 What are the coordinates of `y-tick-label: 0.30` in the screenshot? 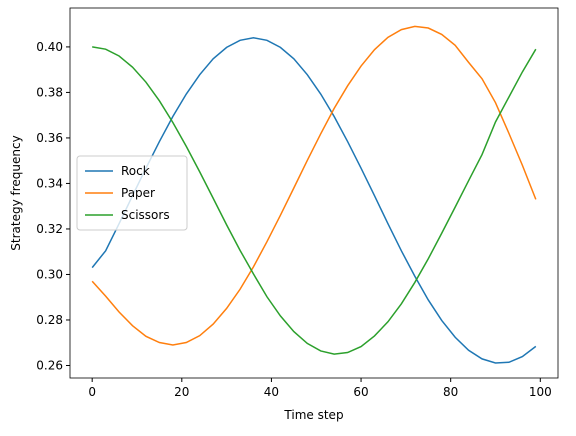 It's located at (49, 274).